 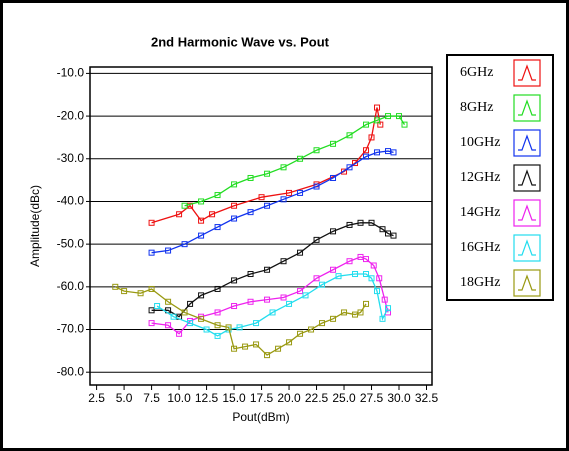 I want to click on legend-label: 10GHz, so click(x=480, y=142).